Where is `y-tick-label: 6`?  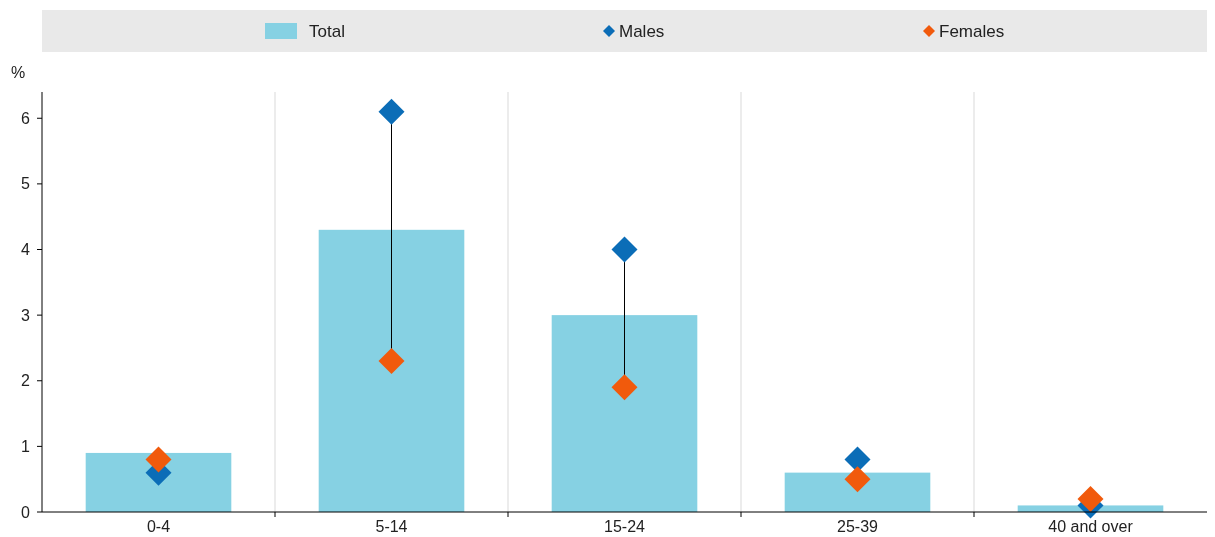 y-tick-label: 6 is located at coordinates (26, 118).